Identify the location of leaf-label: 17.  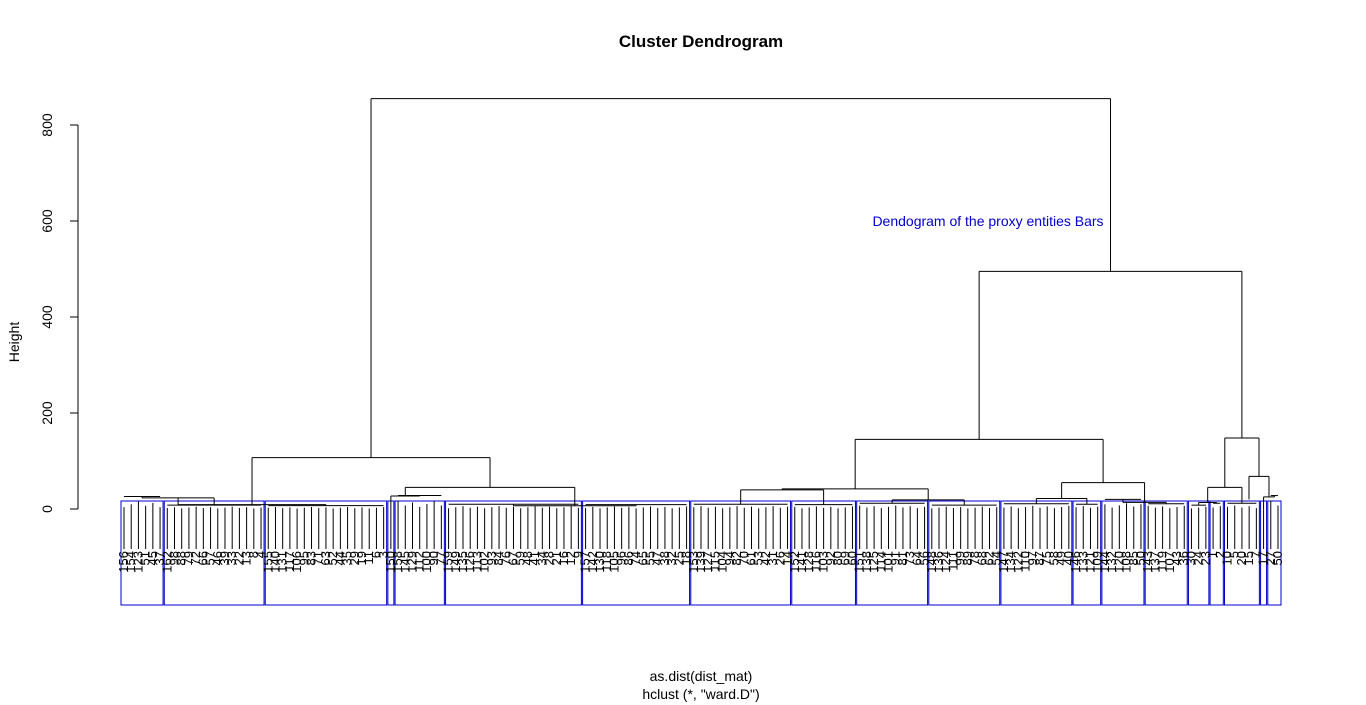
(1263, 558).